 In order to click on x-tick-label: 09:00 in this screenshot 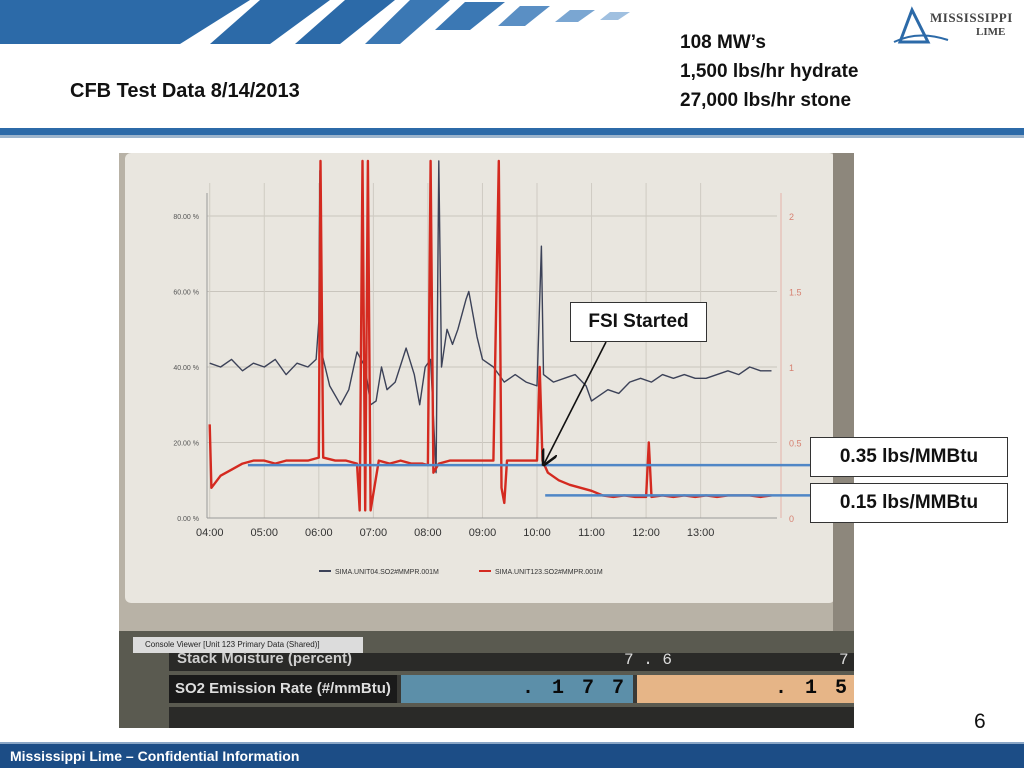, I will do `click(483, 533)`.